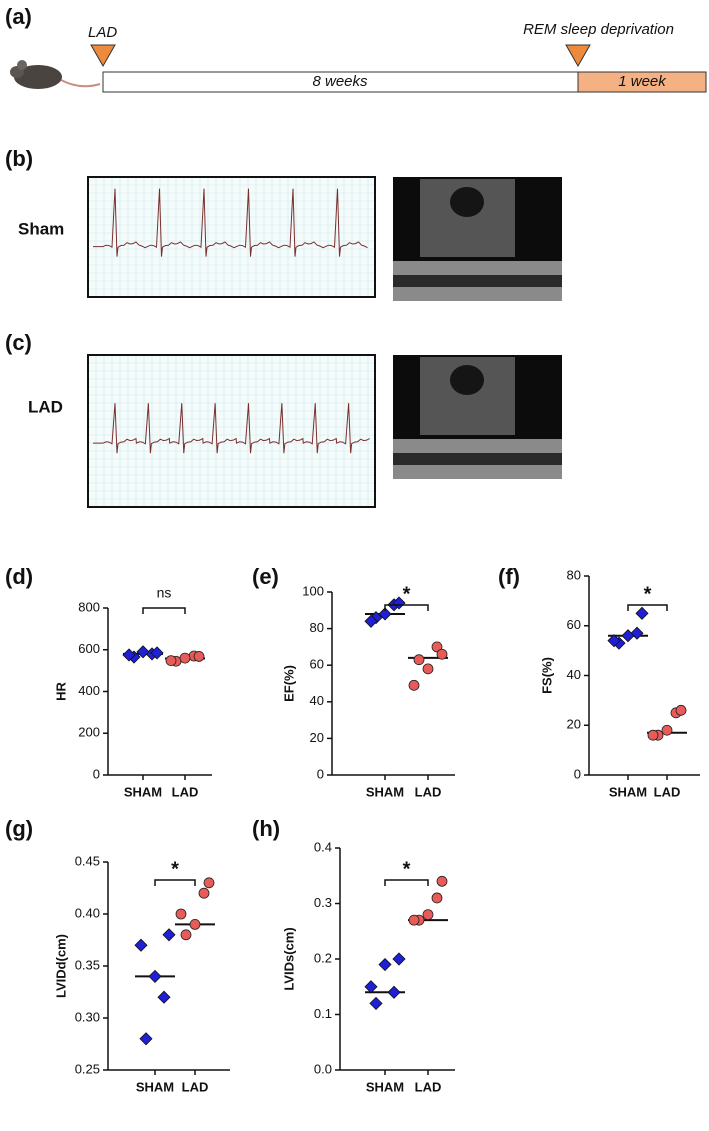 The image size is (709, 1131). What do you see at coordinates (45, 406) in the screenshot?
I see `group-label: LAD` at bounding box center [45, 406].